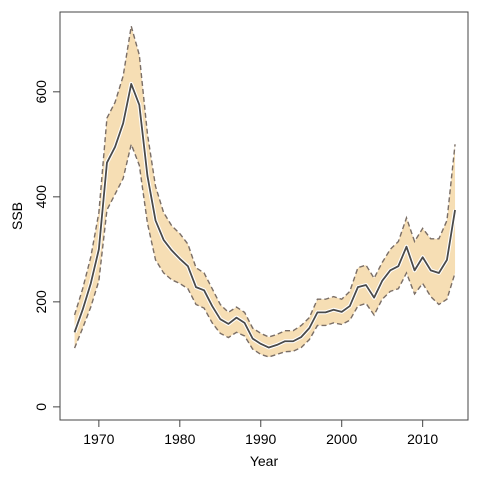  Describe the element at coordinates (41, 92) in the screenshot. I see `y-tick-label: 600` at that location.